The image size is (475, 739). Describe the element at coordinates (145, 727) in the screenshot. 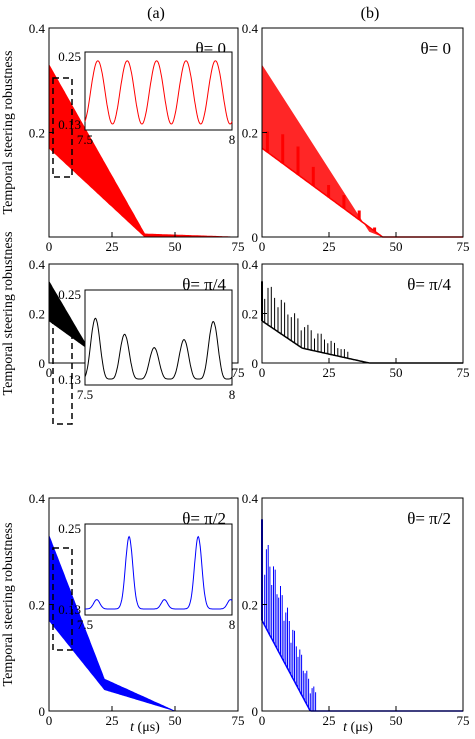

I see `x-axis-label-a: t (μs)` at that location.